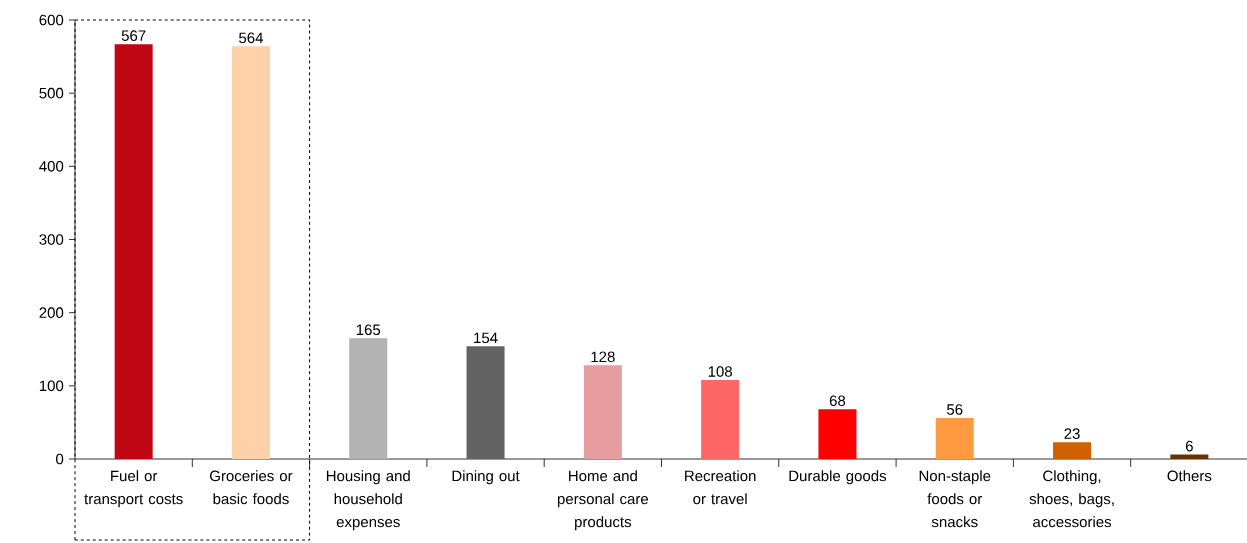 This screenshot has height=543, width=1247. I want to click on y-tick-label: 100, so click(51, 386).